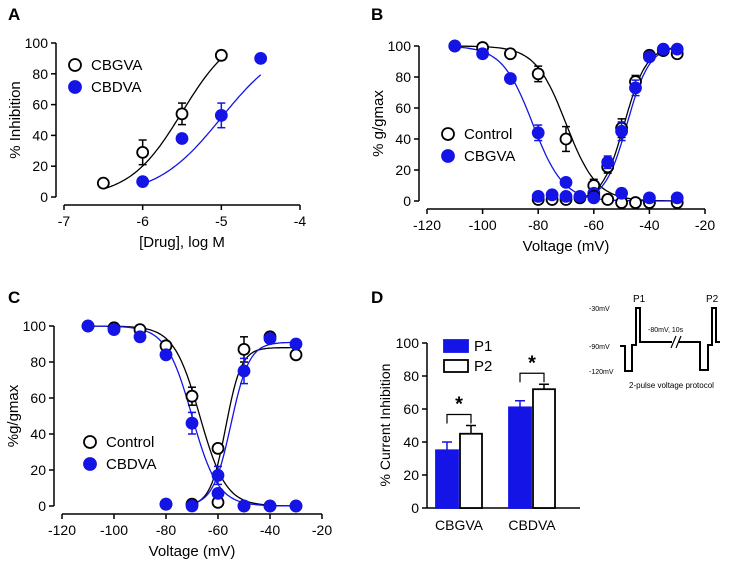 This screenshot has height=567, width=752. What do you see at coordinates (705, 225) in the screenshot?
I see `x-tick-label: -20` at bounding box center [705, 225].